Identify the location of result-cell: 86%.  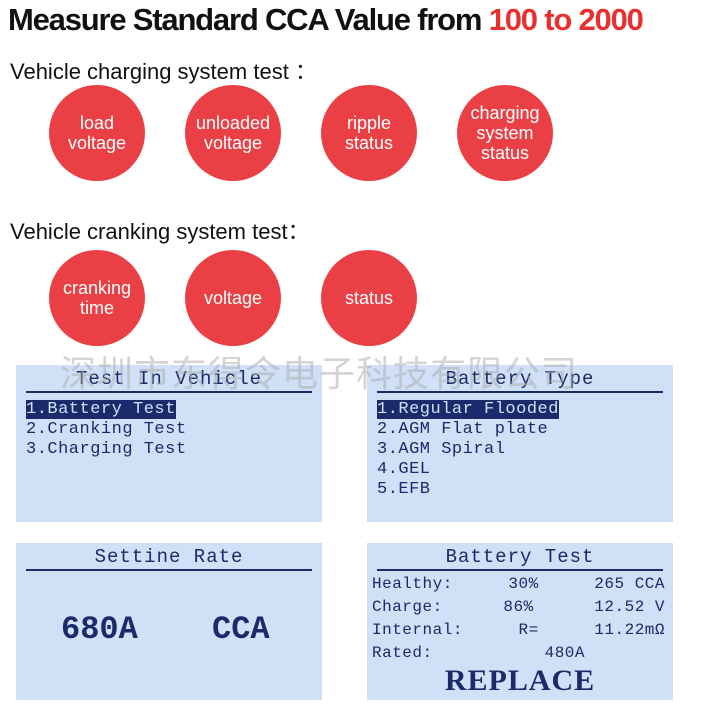
(518, 607).